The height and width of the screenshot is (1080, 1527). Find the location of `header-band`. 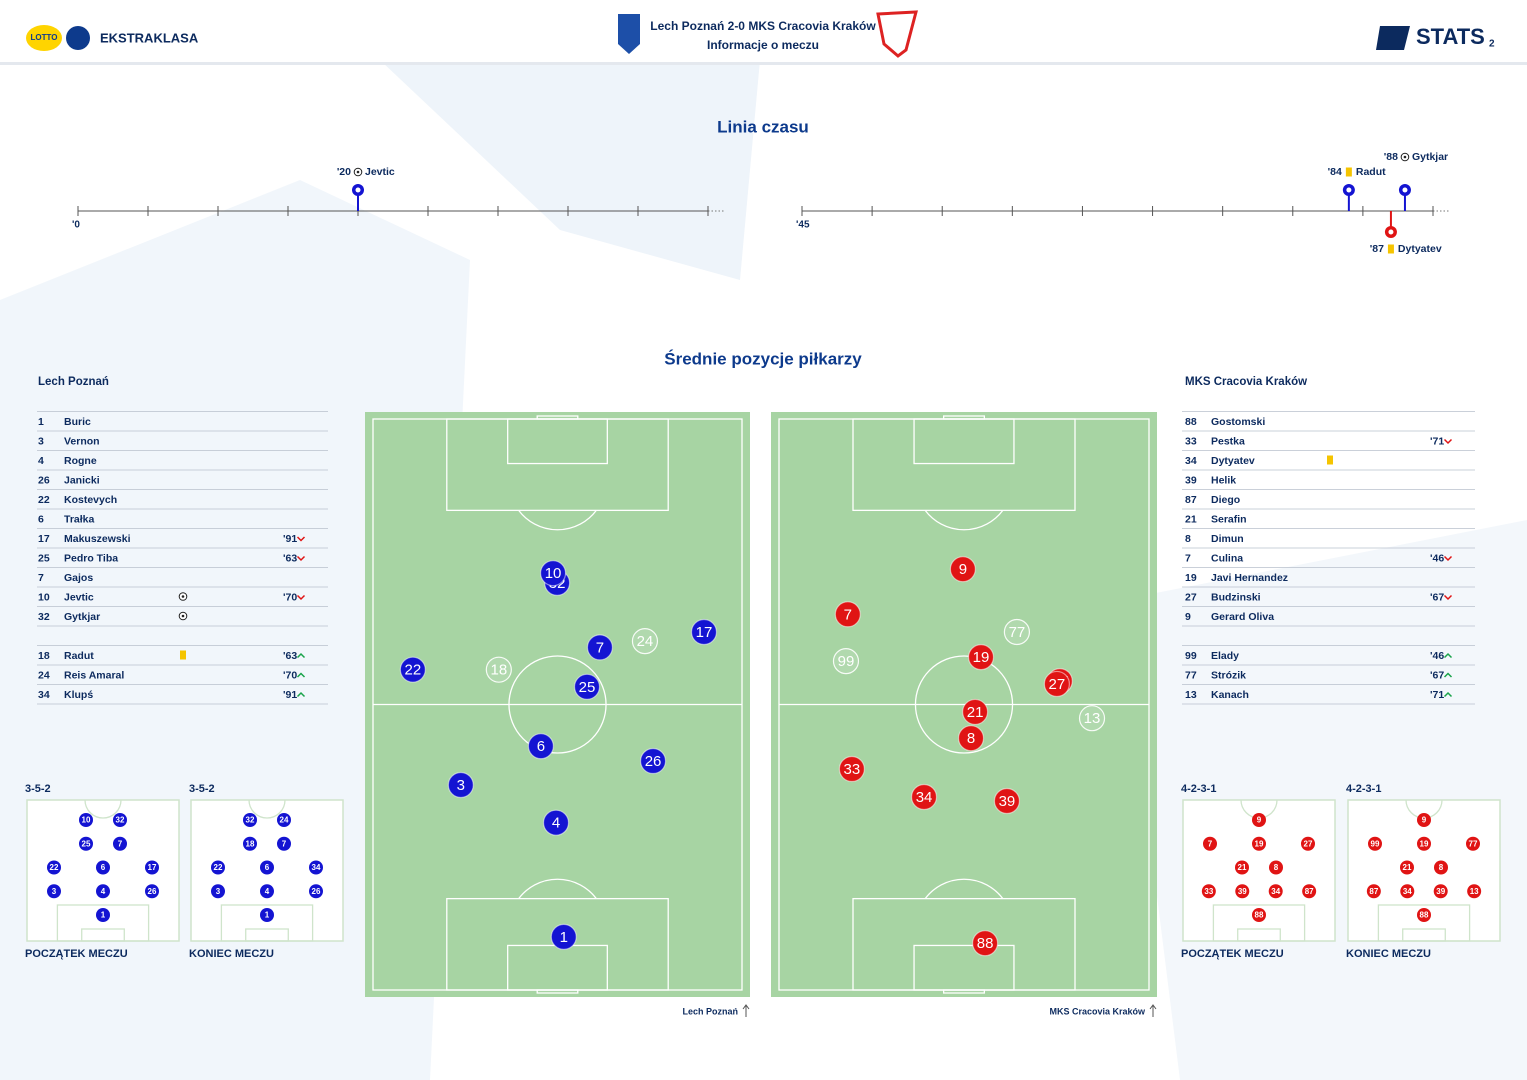

header-band is located at coordinates (763, 31).